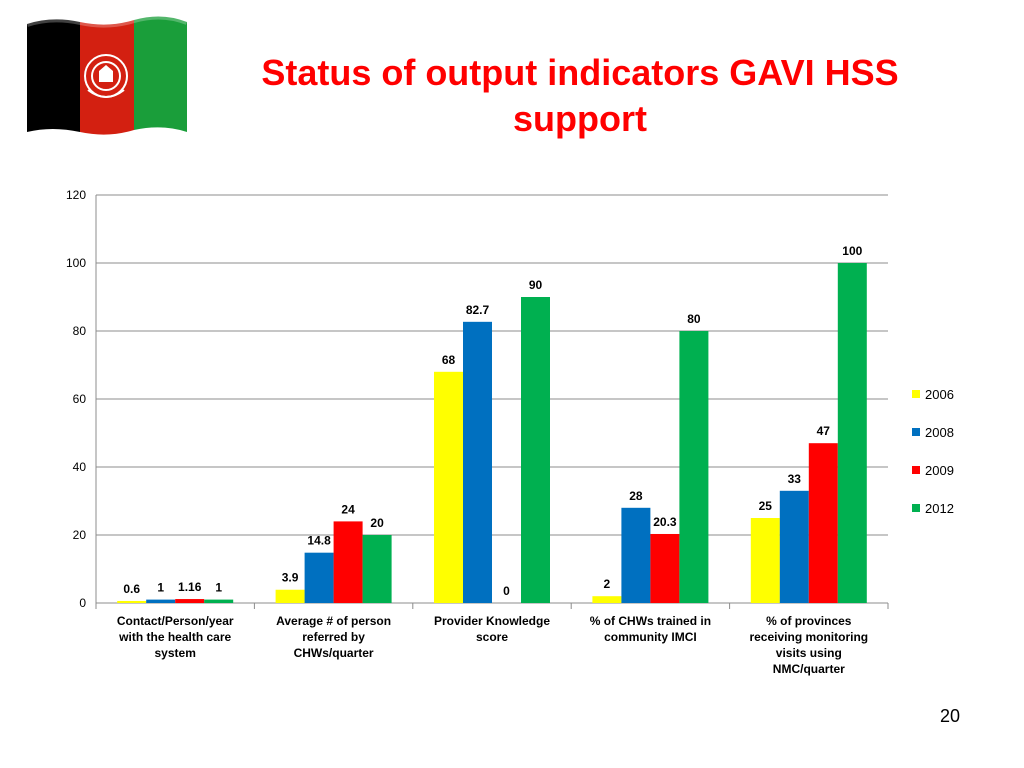  What do you see at coordinates (809, 621) in the screenshot?
I see `category-label-line: % of provinces` at bounding box center [809, 621].